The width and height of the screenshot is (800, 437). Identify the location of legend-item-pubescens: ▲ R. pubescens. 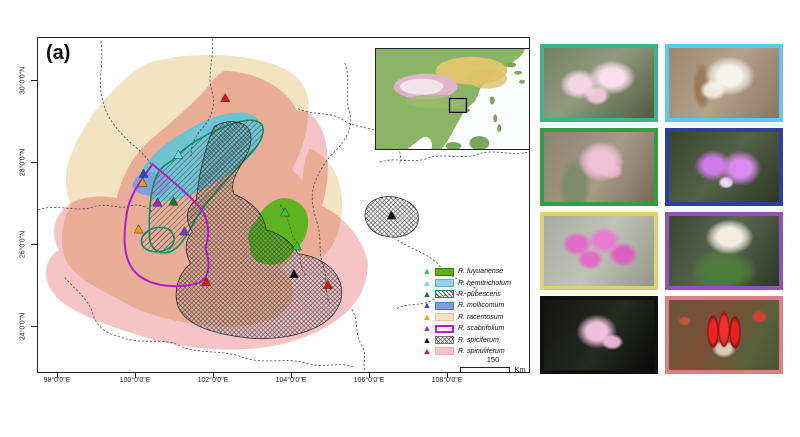
(461, 293).